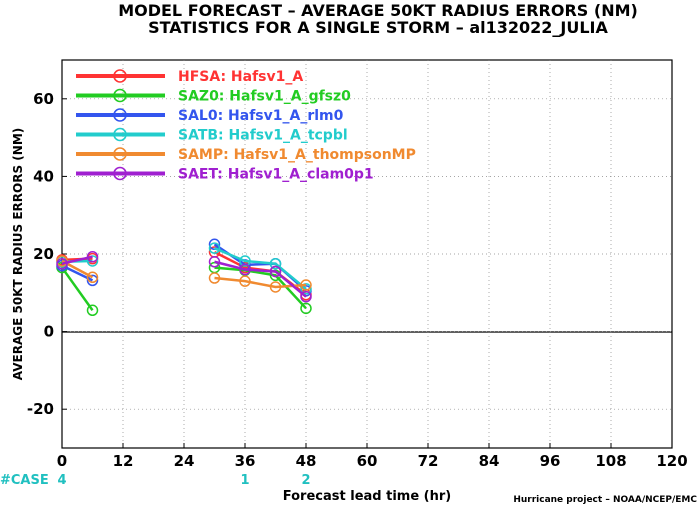 Image resolution: width=700 pixels, height=510 pixels. Describe the element at coordinates (367, 496) in the screenshot. I see `x-axis-label: Forecast lead time (hr)` at that location.